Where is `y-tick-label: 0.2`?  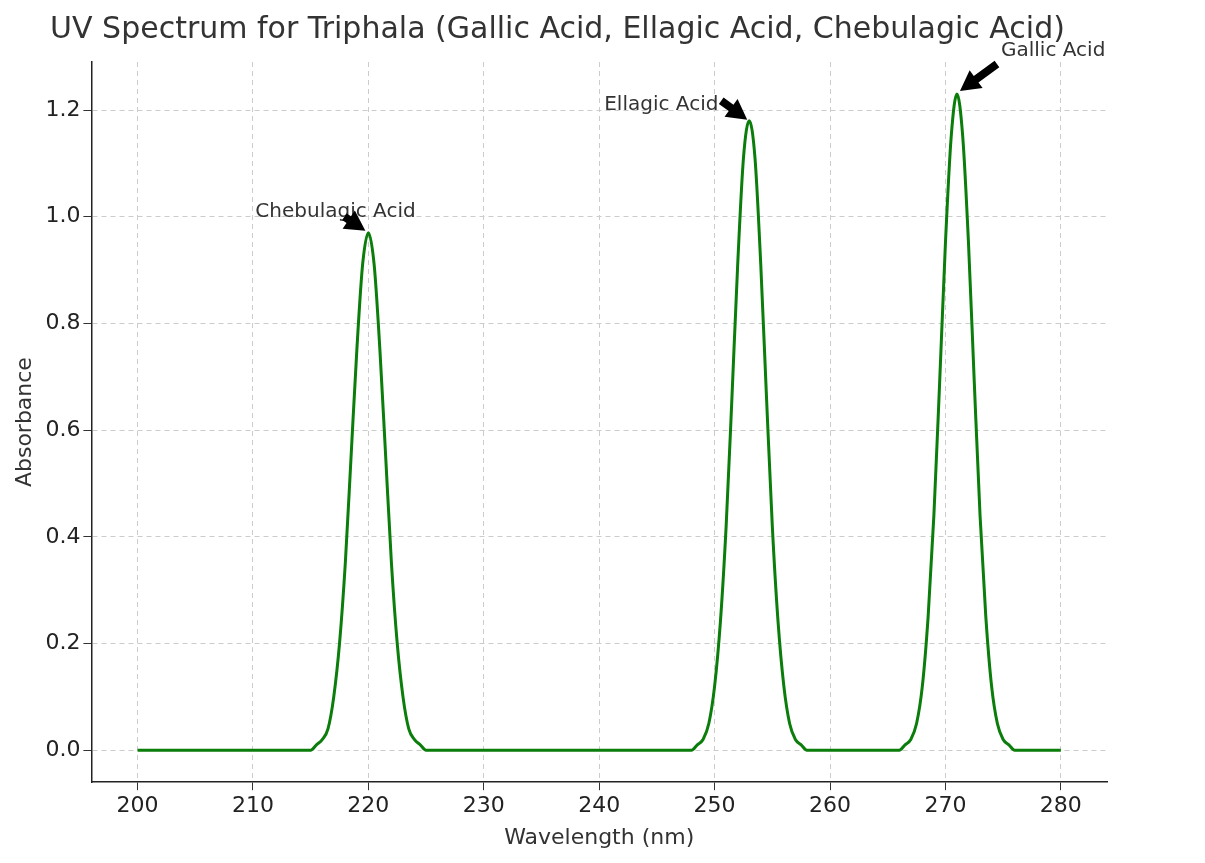
y-tick-label: 0.2 is located at coordinates (63, 642).